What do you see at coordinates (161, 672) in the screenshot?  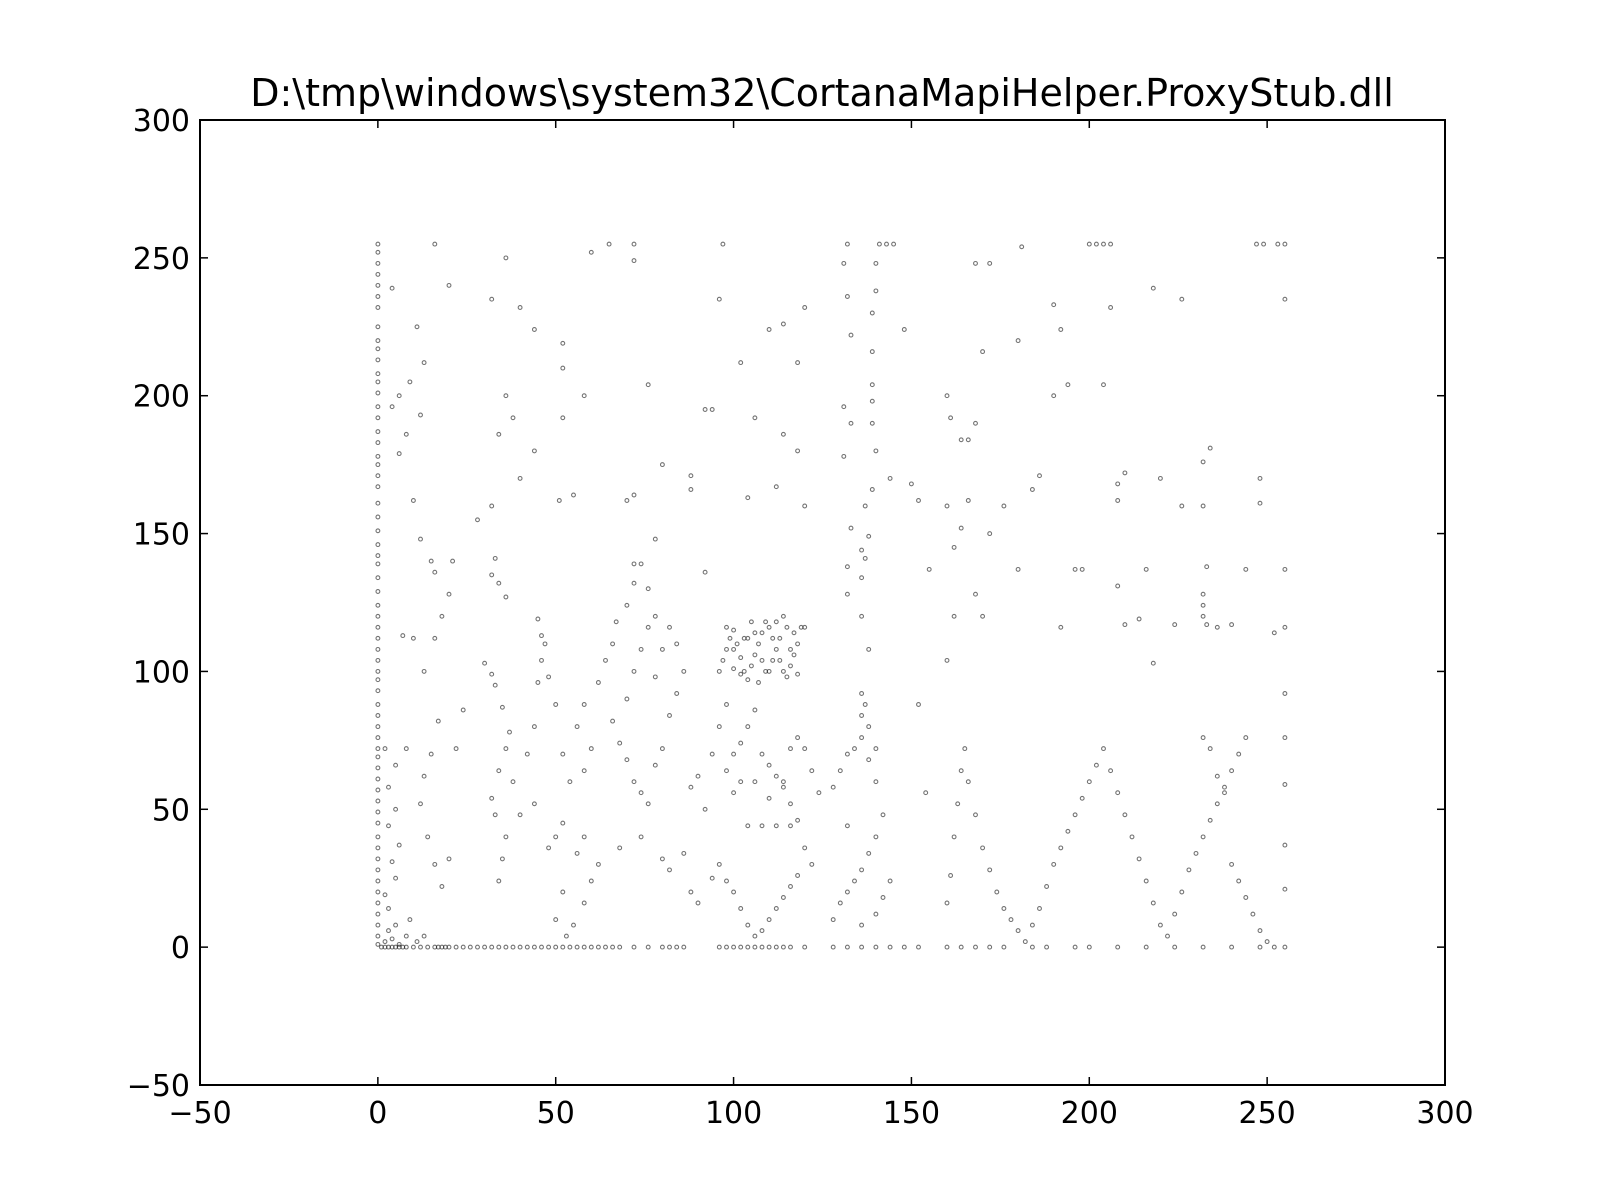 I see `y-tick-label: 100` at bounding box center [161, 672].